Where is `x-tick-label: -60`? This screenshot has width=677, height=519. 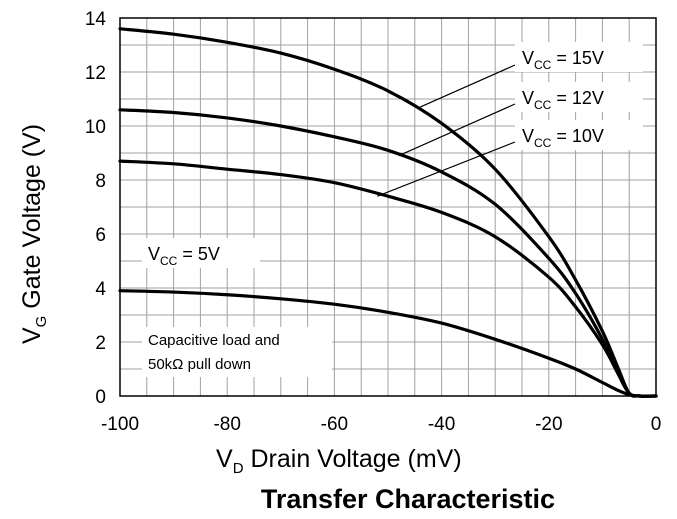
x-tick-label: -60 is located at coordinates (334, 424).